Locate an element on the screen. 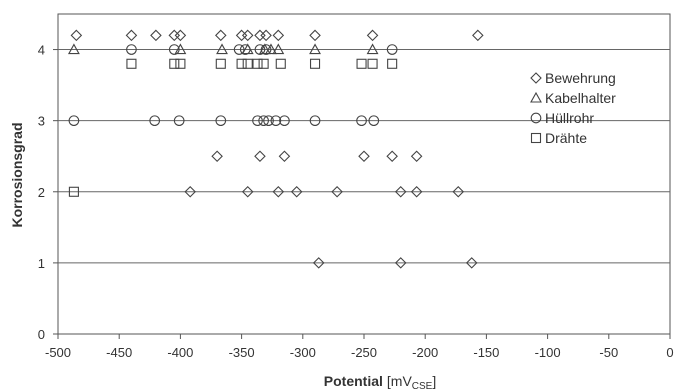 The width and height of the screenshot is (674, 392). x-tick-label: -450 is located at coordinates (119, 352).